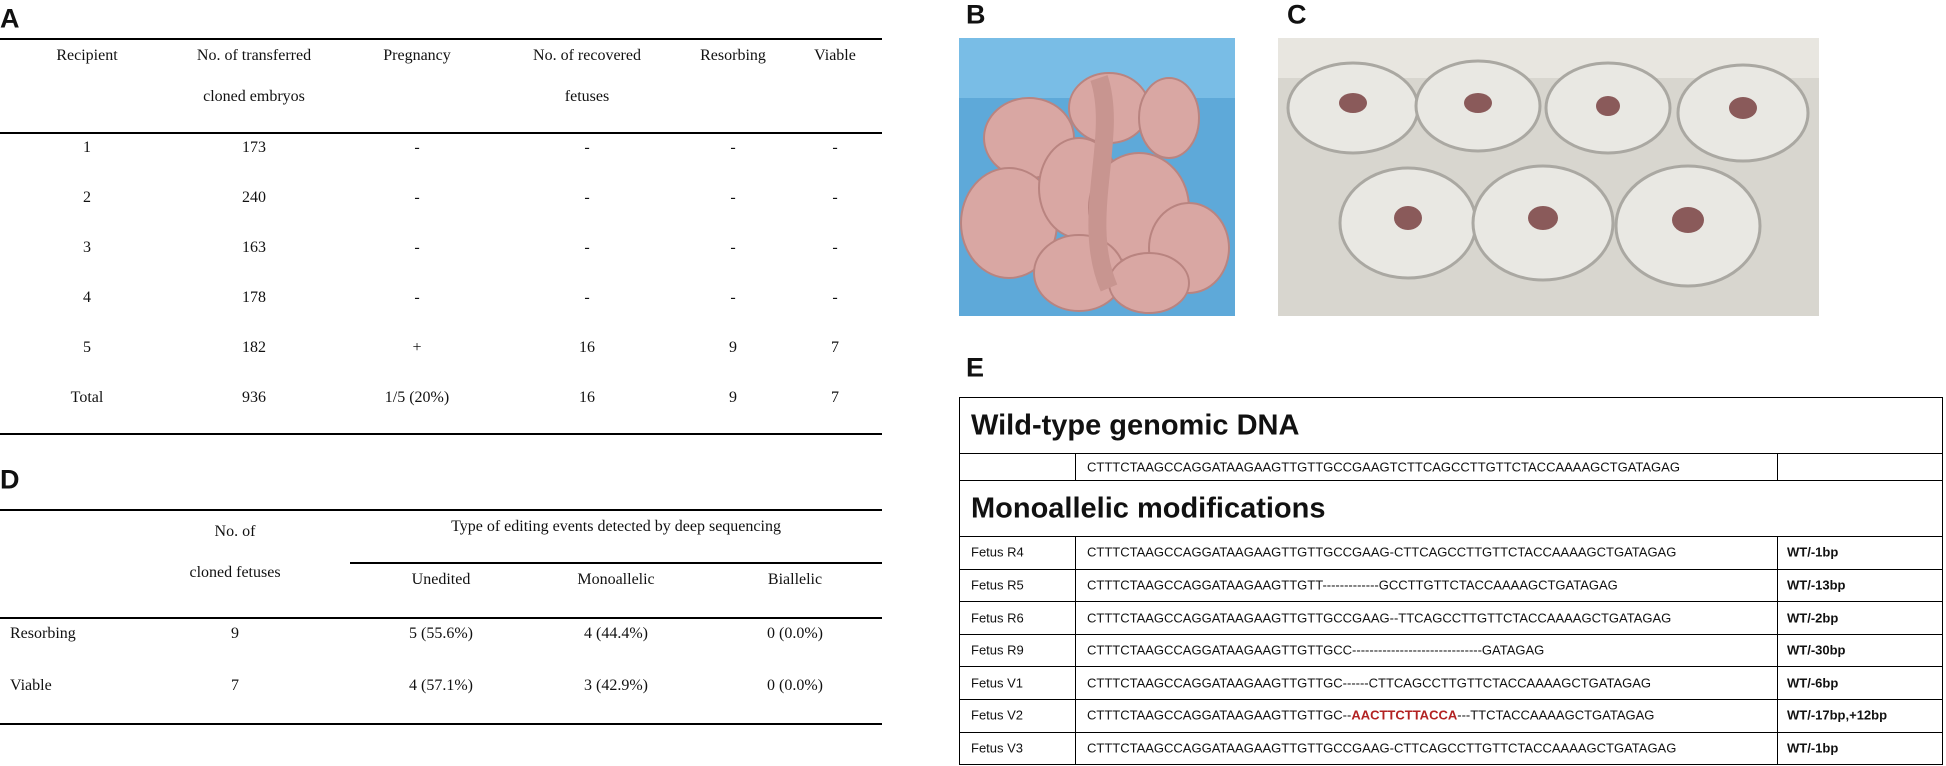 This screenshot has width=1946, height=766. Describe the element at coordinates (1548, 177) in the screenshot. I see `photo-fetuses` at that location.